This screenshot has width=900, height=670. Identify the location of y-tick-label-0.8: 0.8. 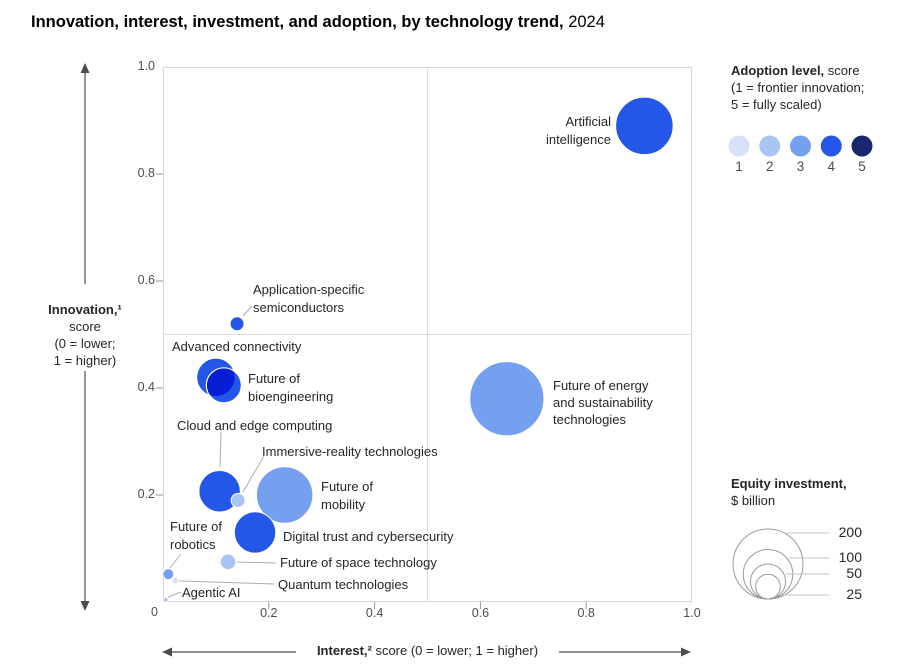
(146, 173).